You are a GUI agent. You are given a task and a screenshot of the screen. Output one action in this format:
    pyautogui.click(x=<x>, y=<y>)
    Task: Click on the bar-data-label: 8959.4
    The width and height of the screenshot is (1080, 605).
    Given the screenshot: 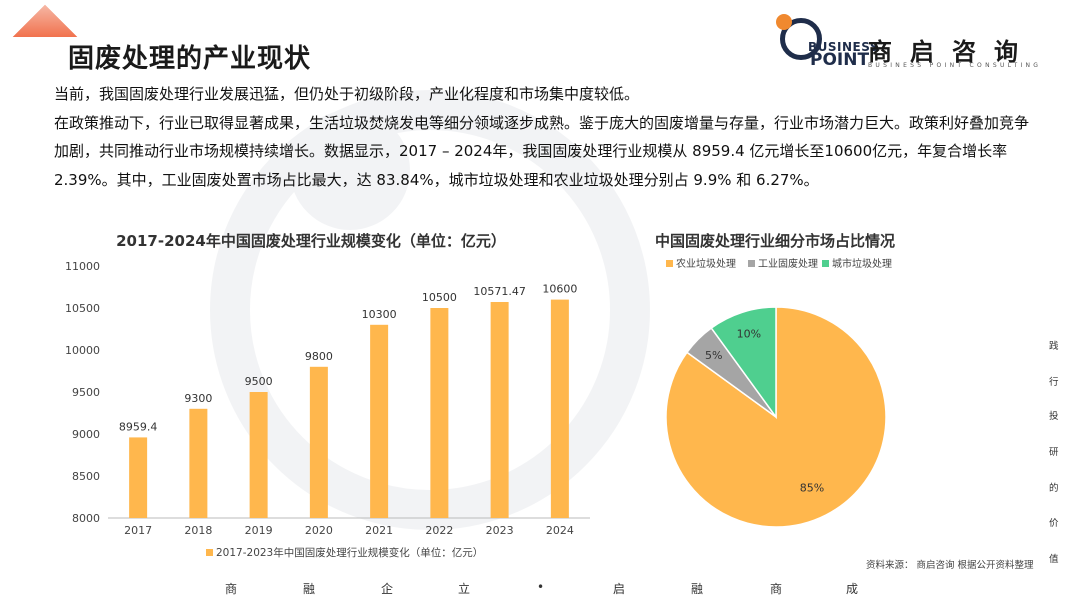 What is the action you would take?
    pyautogui.click(x=138, y=426)
    